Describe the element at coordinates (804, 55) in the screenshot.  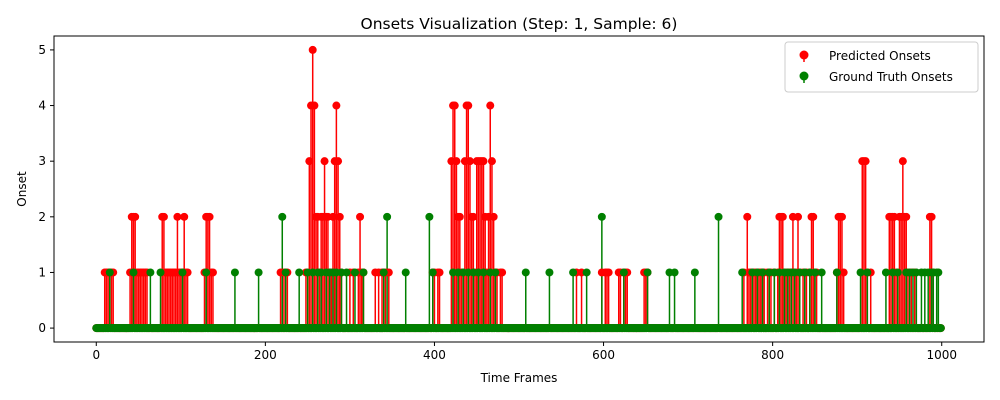
I see `legend-predicted-marker` at that location.